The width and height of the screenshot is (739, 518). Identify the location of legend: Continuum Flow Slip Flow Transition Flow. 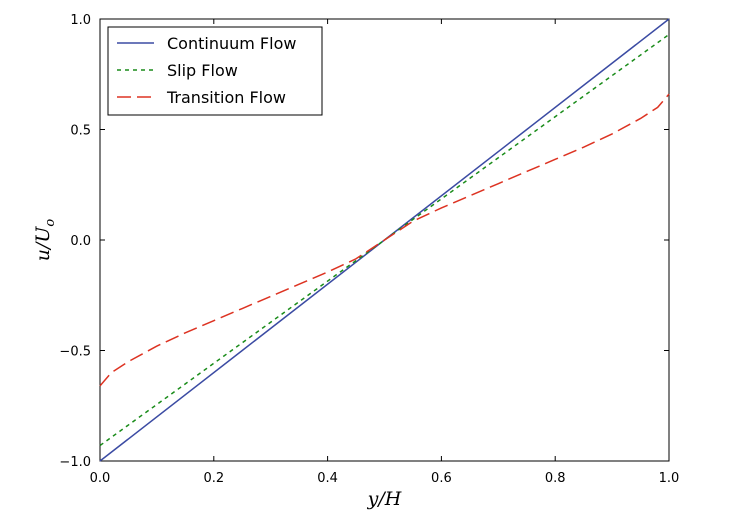
(215, 71).